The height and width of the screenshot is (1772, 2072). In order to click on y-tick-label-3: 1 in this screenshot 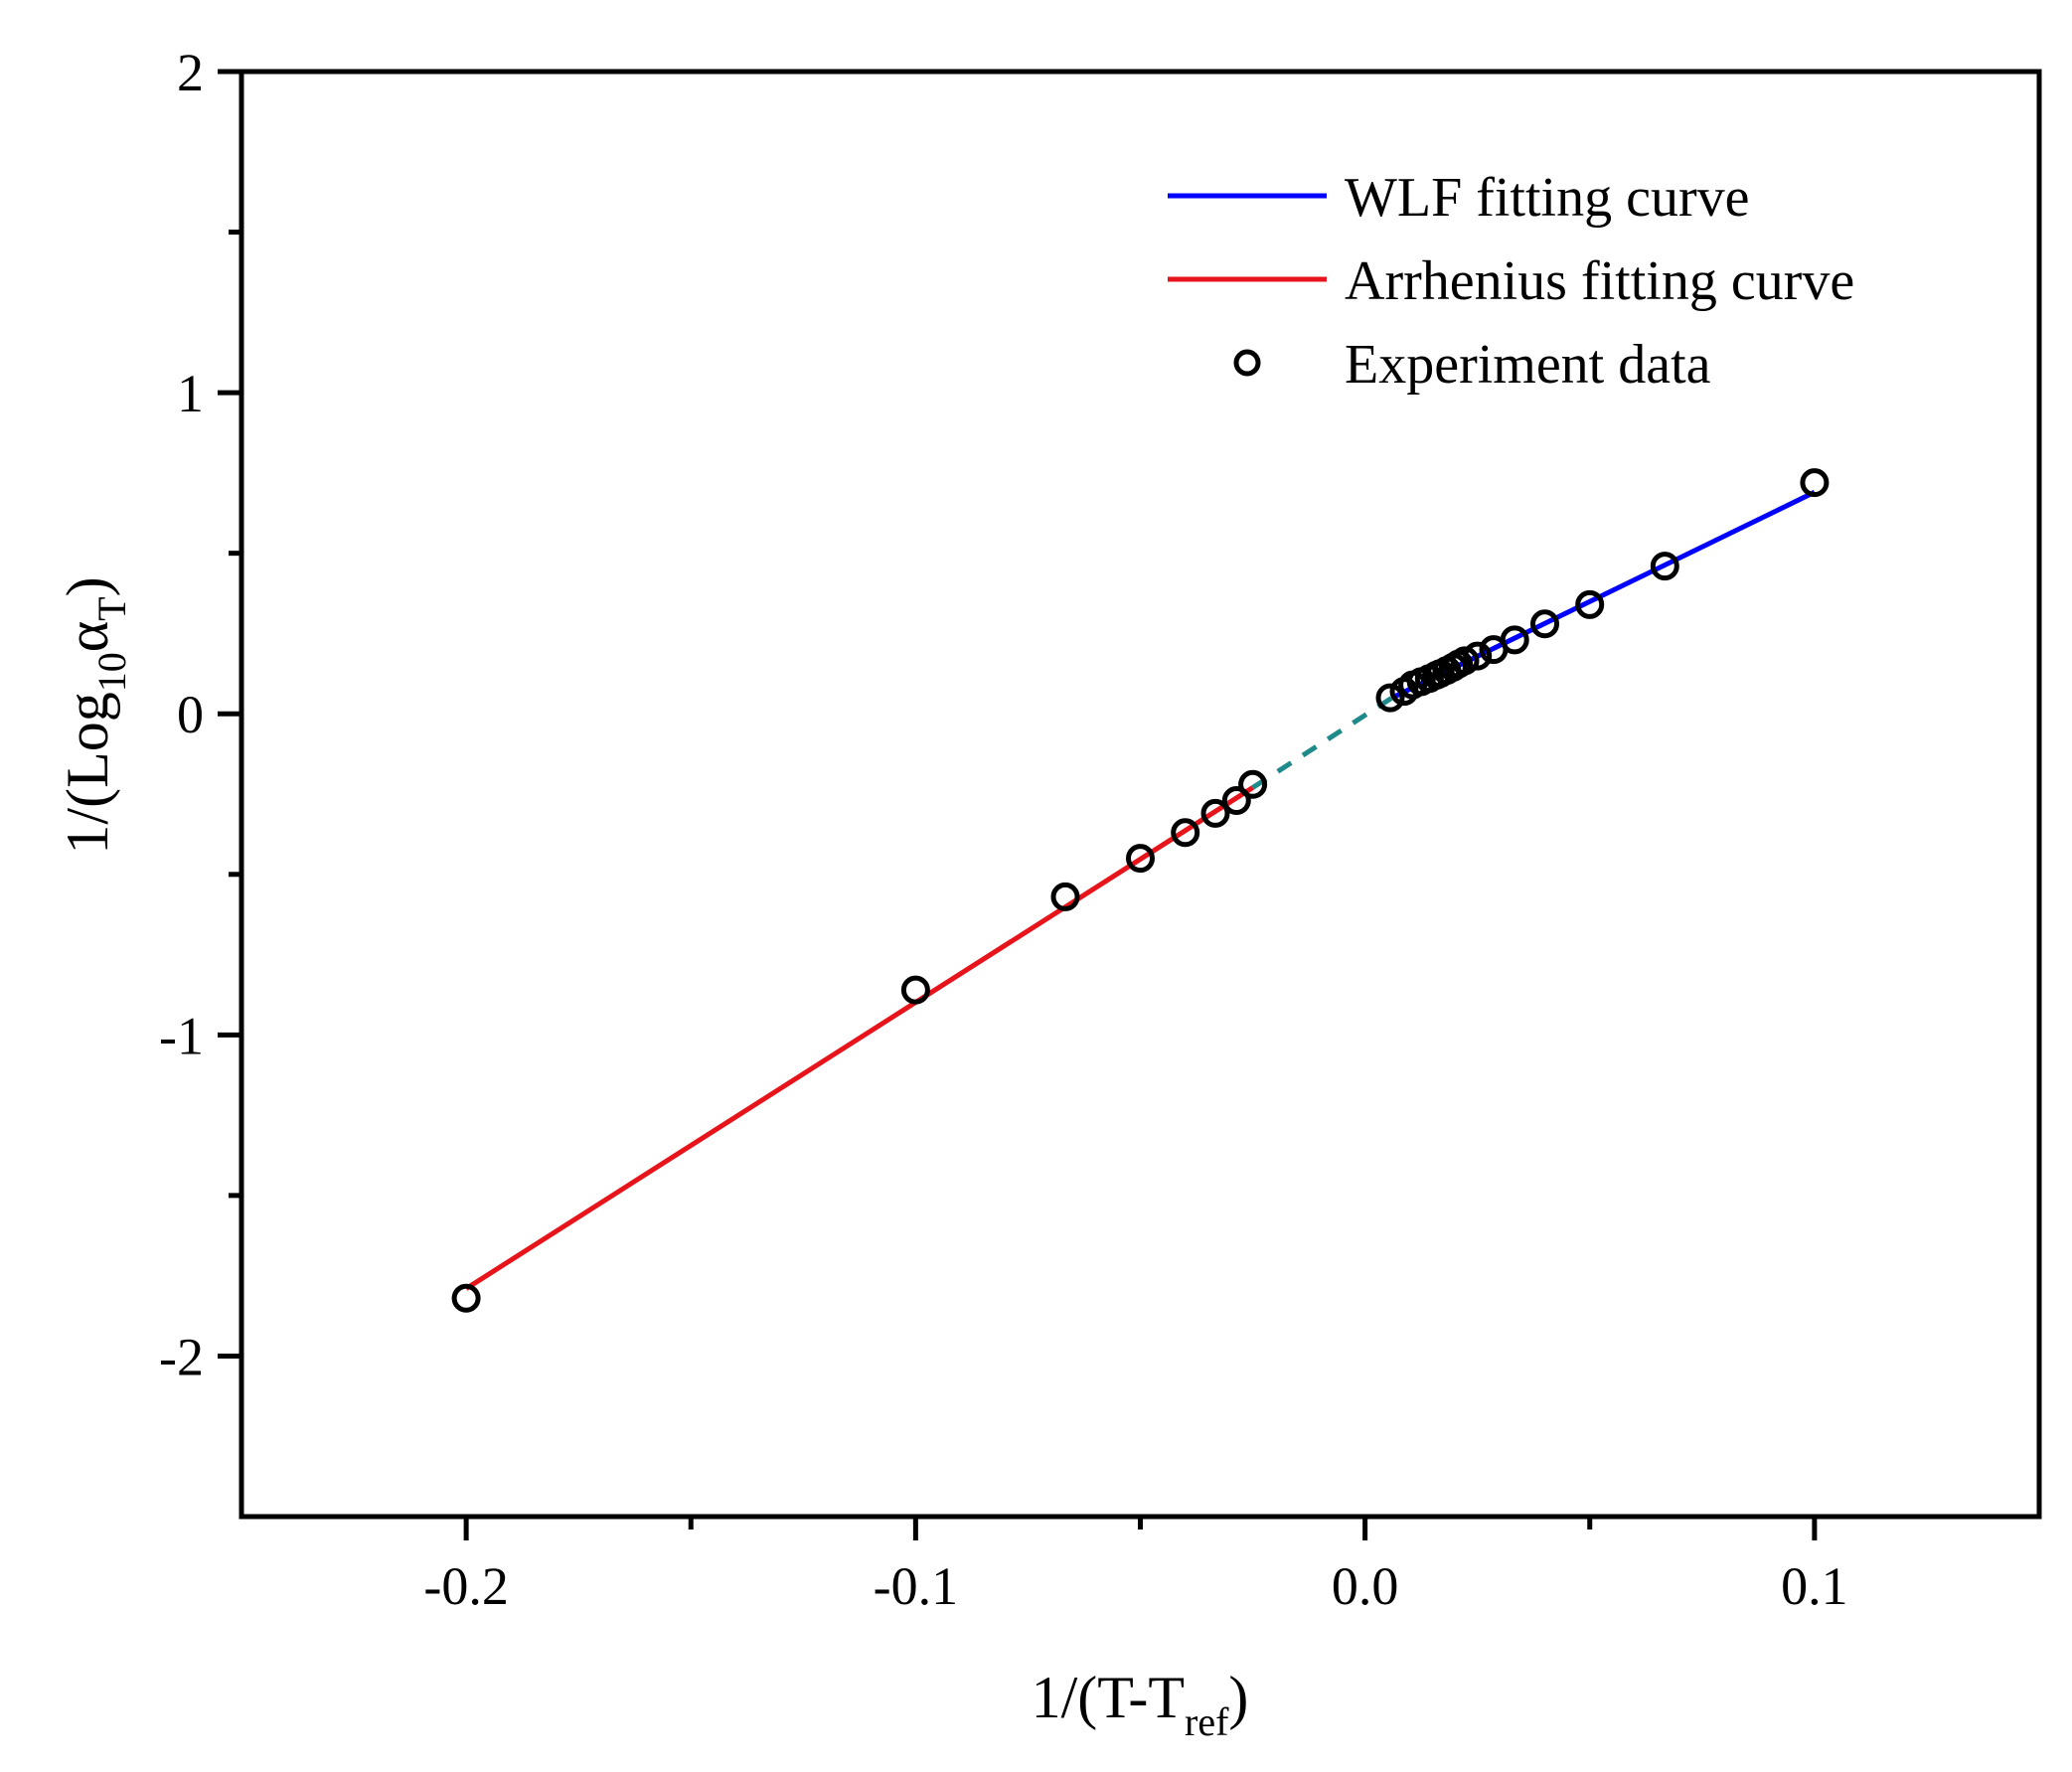, I will do `click(190, 394)`.